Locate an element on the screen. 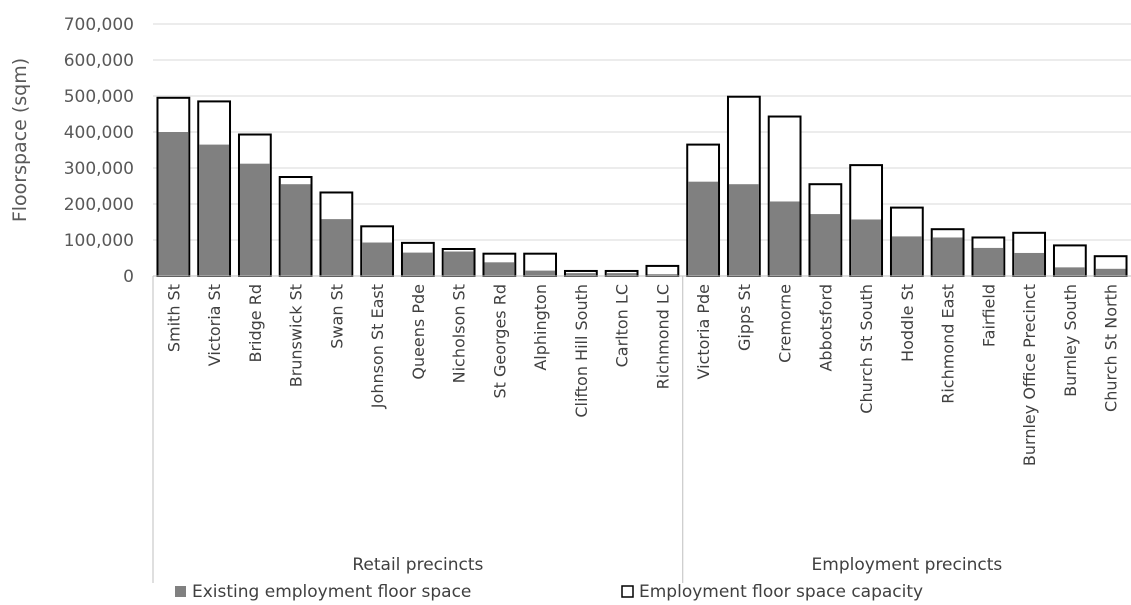 This screenshot has height=605, width=1131. y-tick-label: 700,000 is located at coordinates (99, 25).